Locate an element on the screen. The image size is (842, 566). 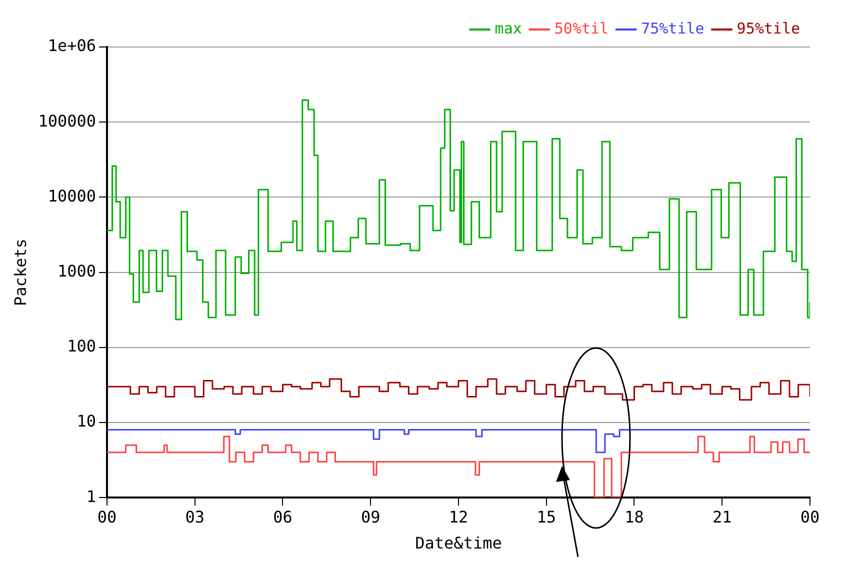
x-axis-title: Date&time is located at coordinates (458, 543).